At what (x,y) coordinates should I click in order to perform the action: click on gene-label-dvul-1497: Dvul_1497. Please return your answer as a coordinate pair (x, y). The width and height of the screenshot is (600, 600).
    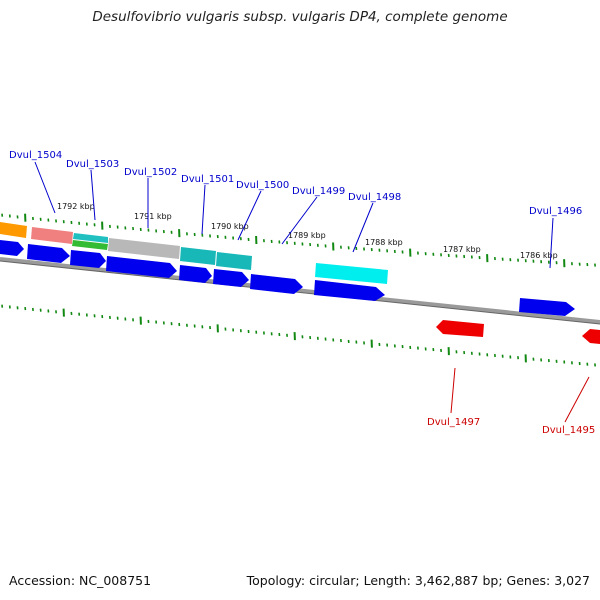
    Looking at the image, I should click on (453, 422).